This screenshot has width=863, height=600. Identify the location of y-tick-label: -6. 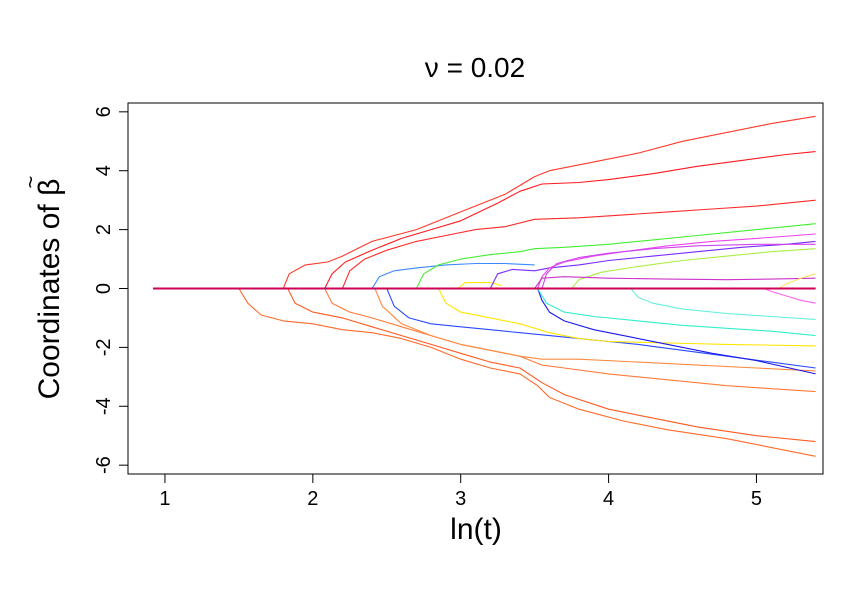
(104, 465).